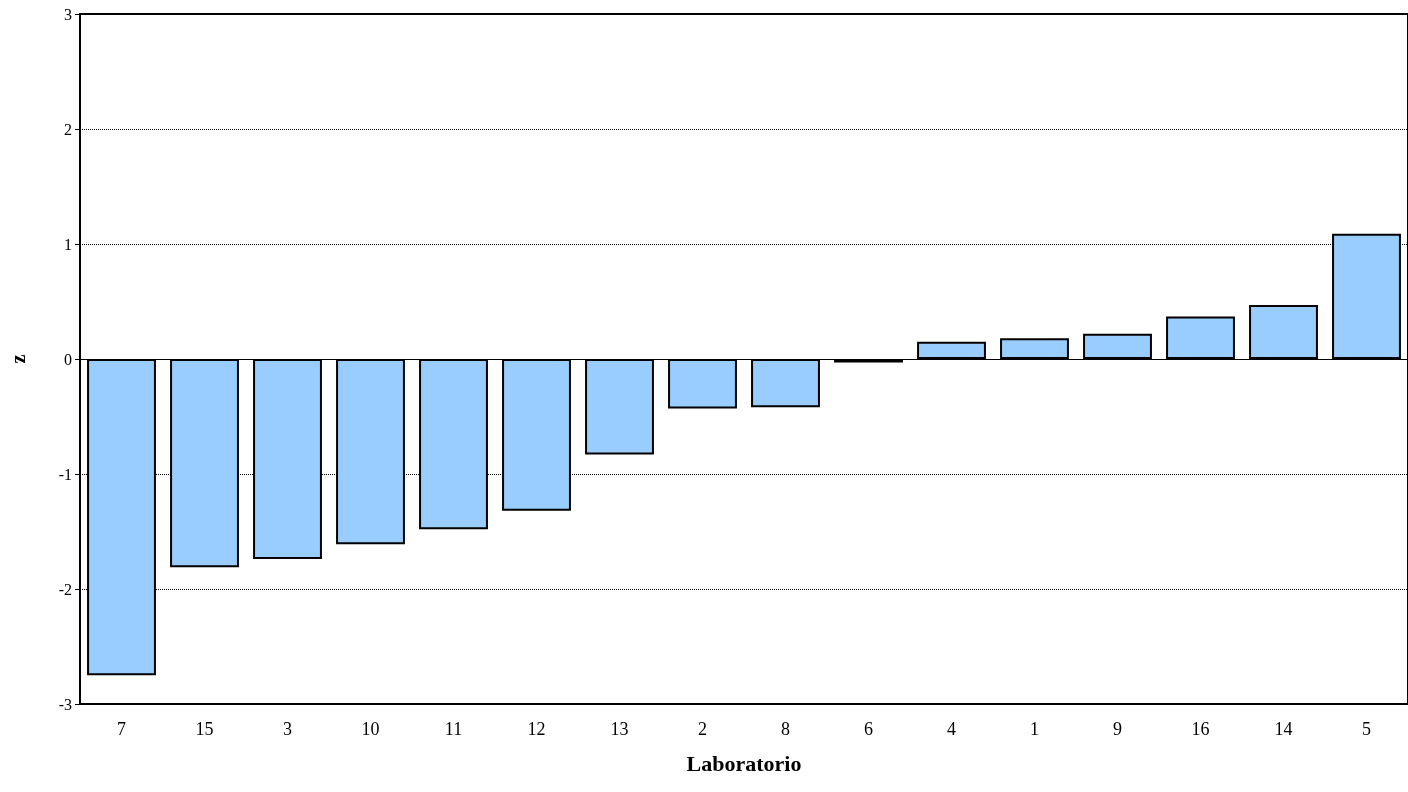 The image size is (1408, 792). I want to click on x-tick-label: 7, so click(121, 729).